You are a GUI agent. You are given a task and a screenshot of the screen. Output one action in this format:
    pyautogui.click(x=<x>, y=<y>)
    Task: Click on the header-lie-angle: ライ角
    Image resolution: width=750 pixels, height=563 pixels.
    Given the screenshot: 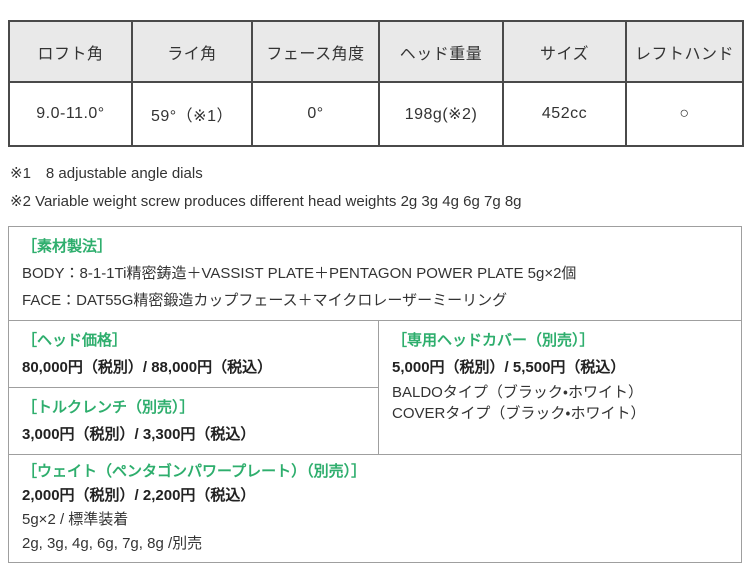 What is the action you would take?
    pyautogui.click(x=192, y=51)
    